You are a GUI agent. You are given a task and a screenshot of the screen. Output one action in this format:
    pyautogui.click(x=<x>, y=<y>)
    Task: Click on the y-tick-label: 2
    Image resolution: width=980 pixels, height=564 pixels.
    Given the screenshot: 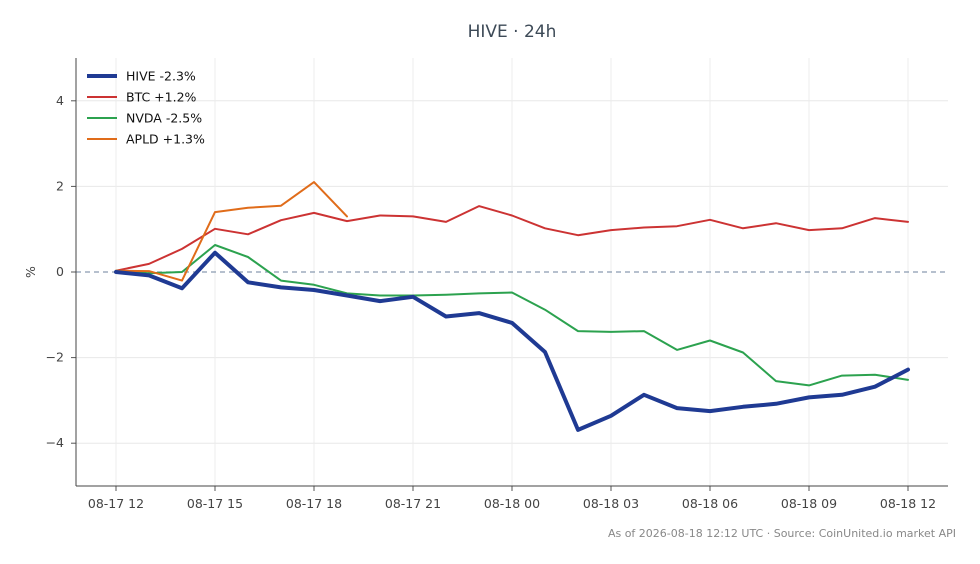 What is the action you would take?
    pyautogui.click(x=60, y=185)
    